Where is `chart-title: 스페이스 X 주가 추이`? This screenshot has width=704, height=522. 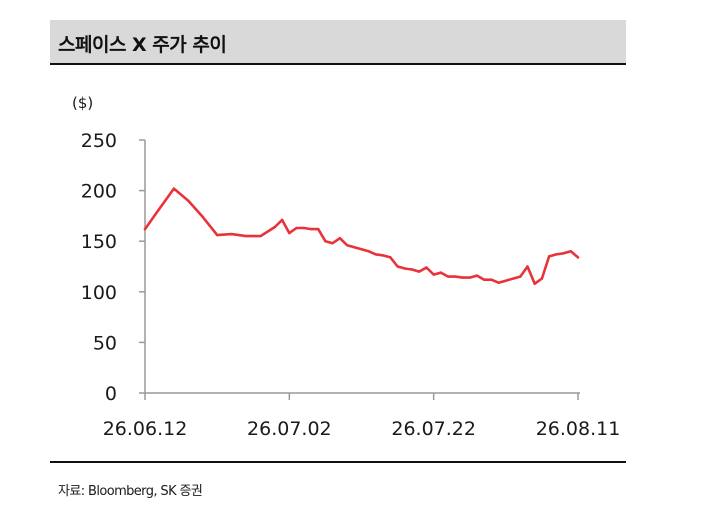
chart-title: 스페이스 X 주가 추이 is located at coordinates (142, 45).